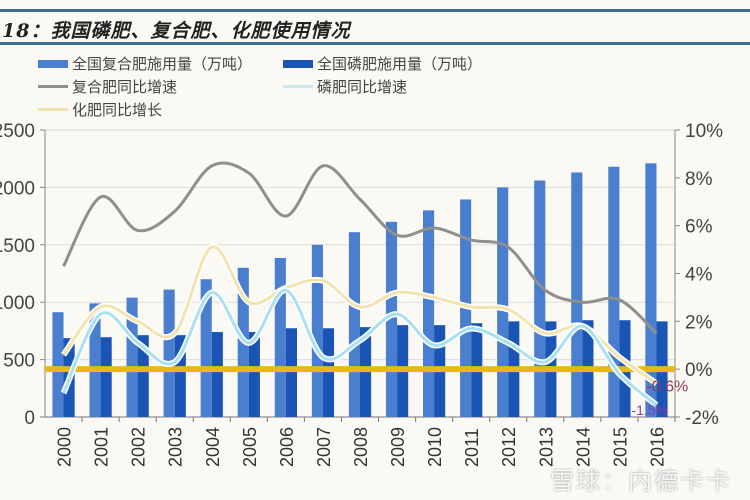 The image size is (750, 500). I want to click on right-tick-label: 0%, so click(699, 370).